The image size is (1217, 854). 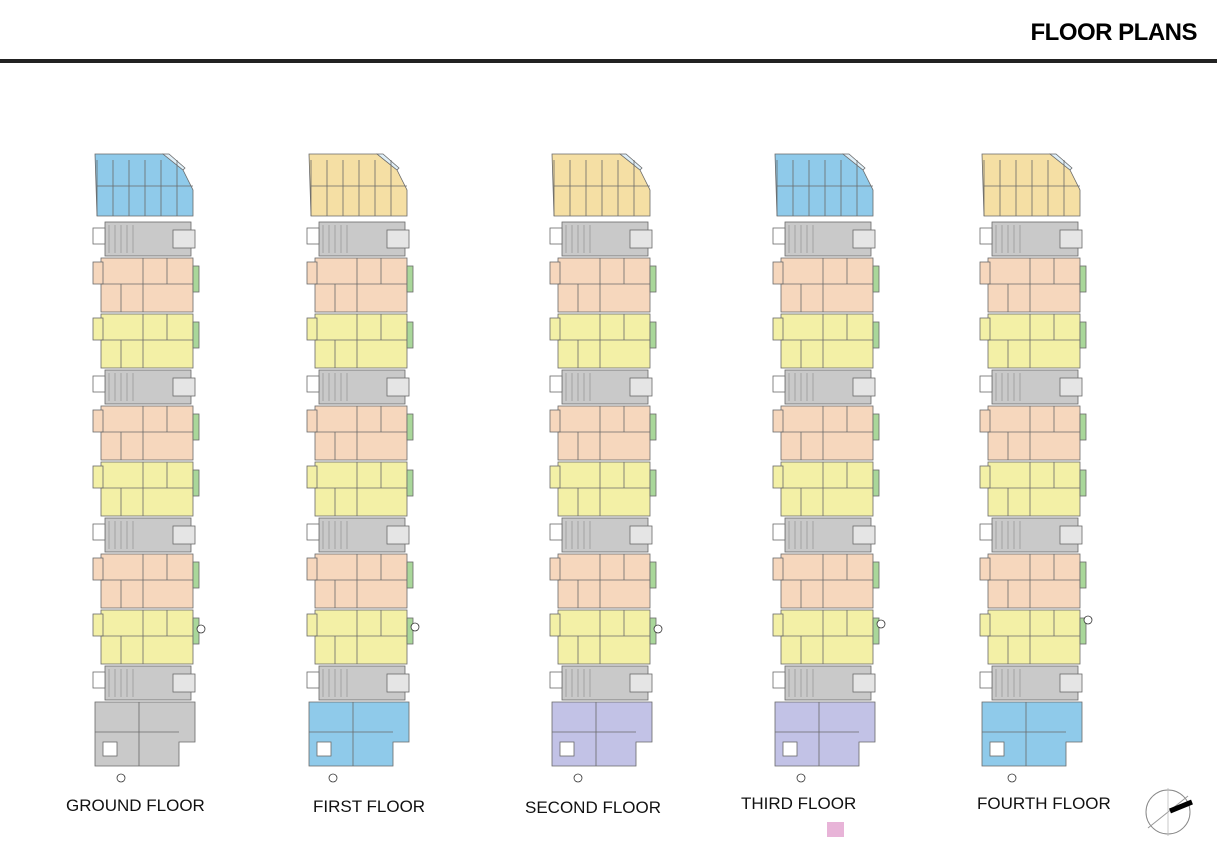 What do you see at coordinates (1114, 32) in the screenshot?
I see `page-title: FLOOR PLANS` at bounding box center [1114, 32].